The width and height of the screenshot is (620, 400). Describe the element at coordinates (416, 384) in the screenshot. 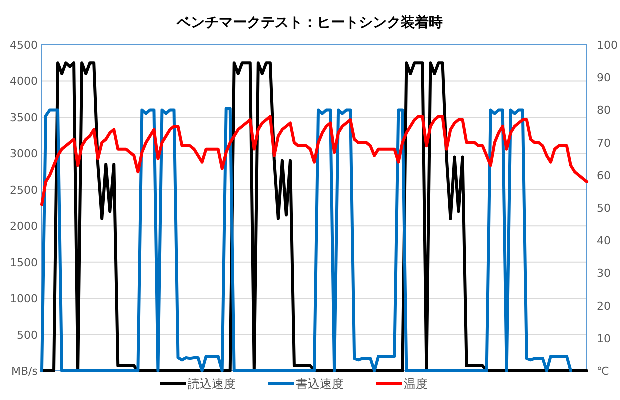

I see `legend-label: 温度` at that location.